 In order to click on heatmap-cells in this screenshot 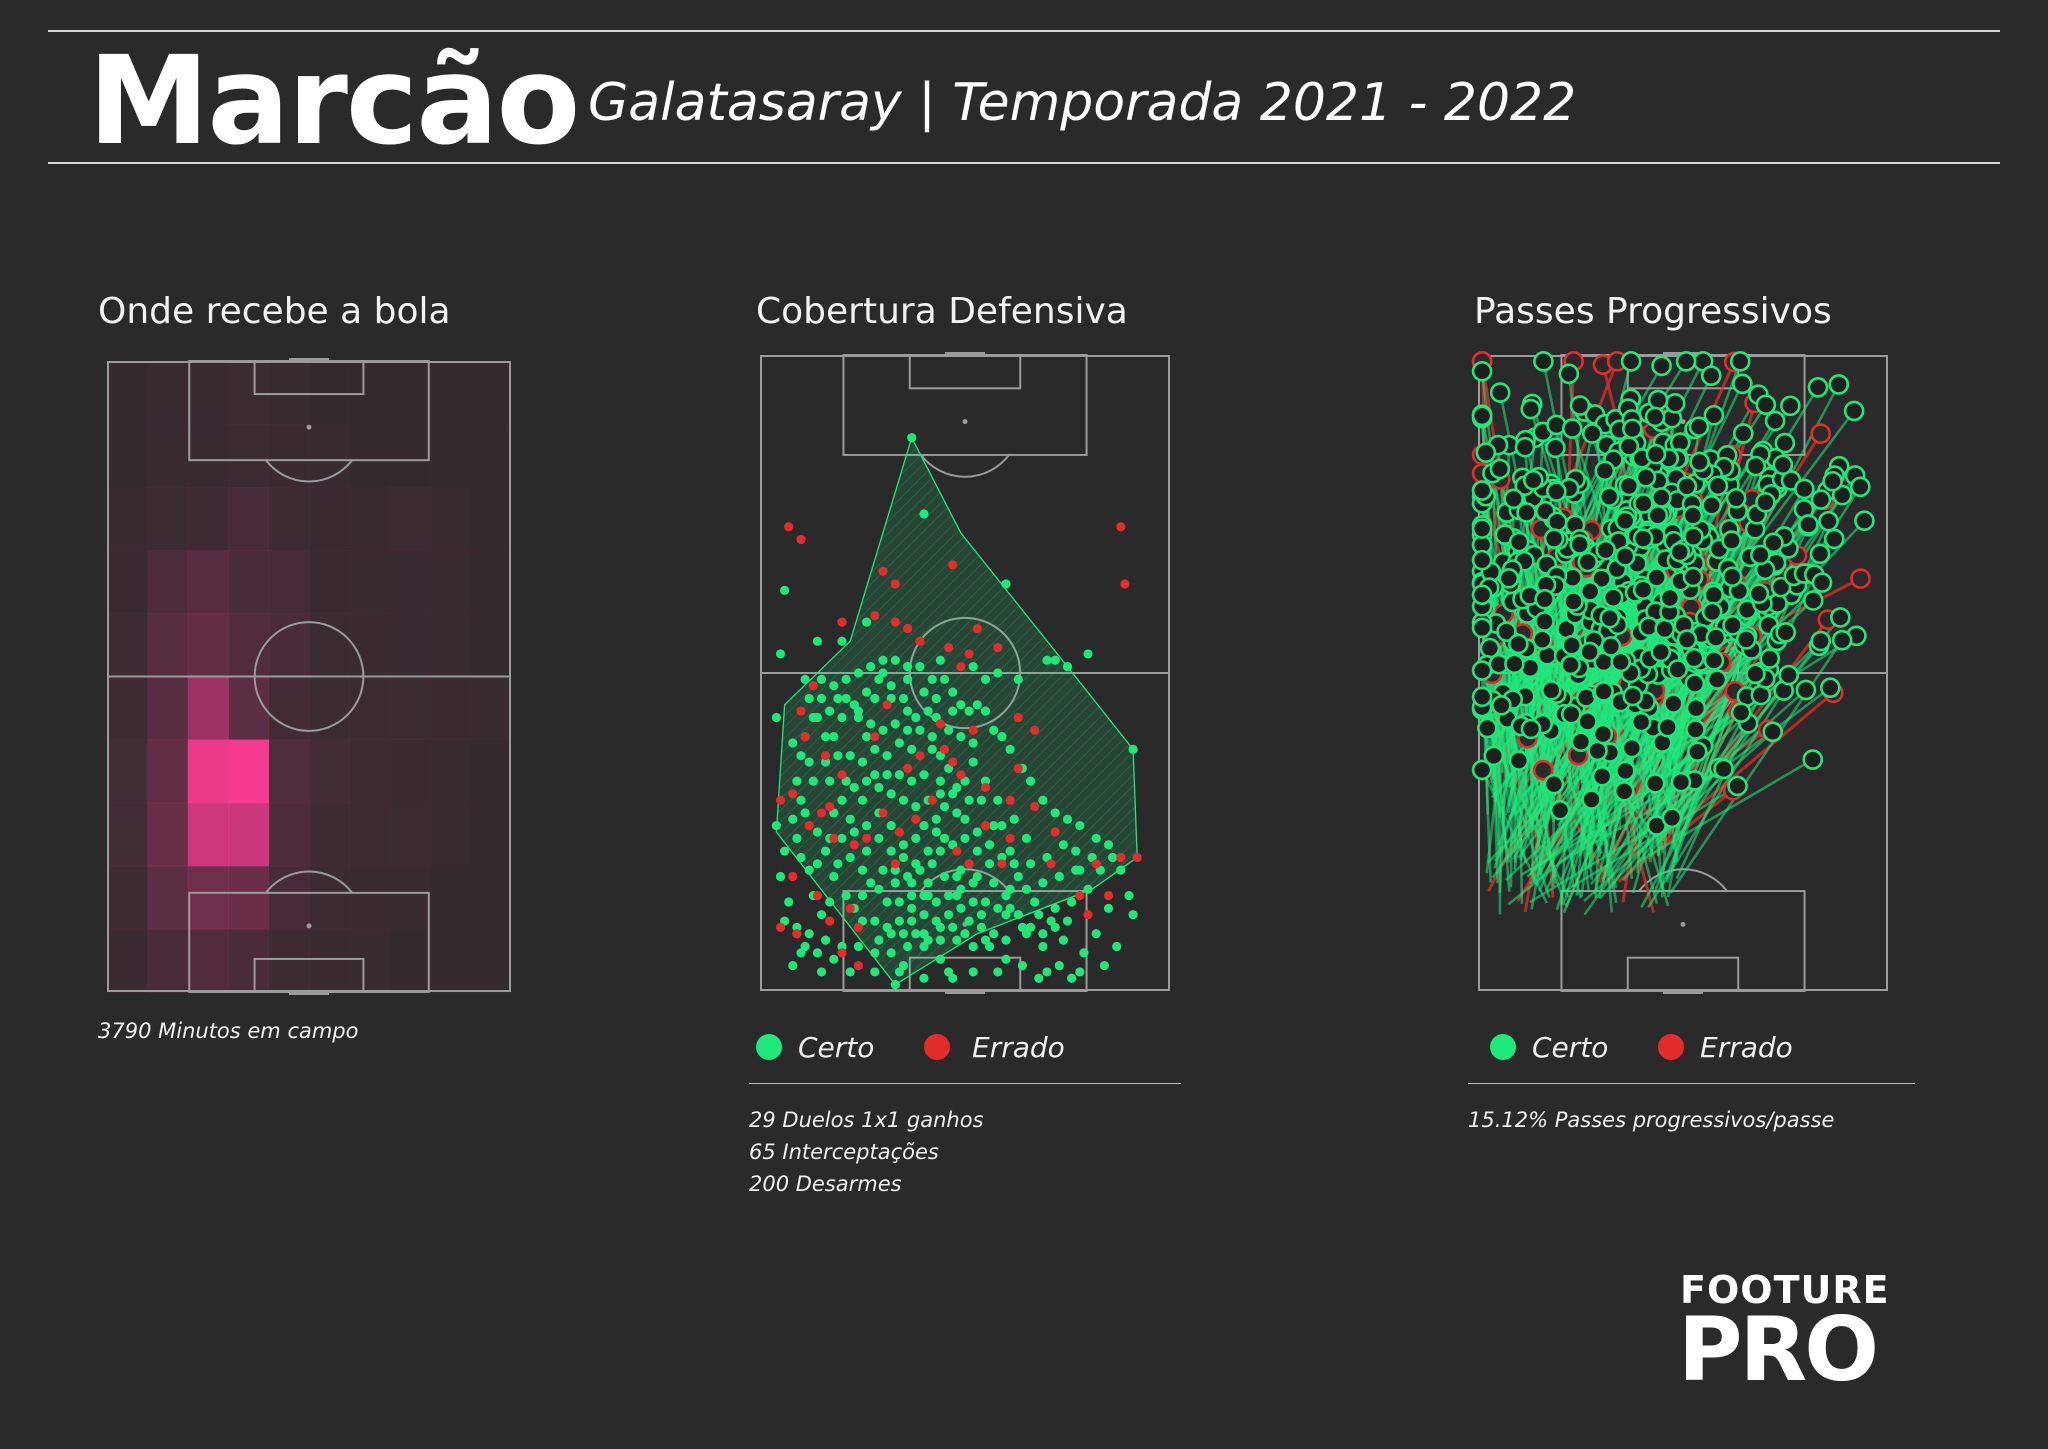, I will do `click(309, 677)`.